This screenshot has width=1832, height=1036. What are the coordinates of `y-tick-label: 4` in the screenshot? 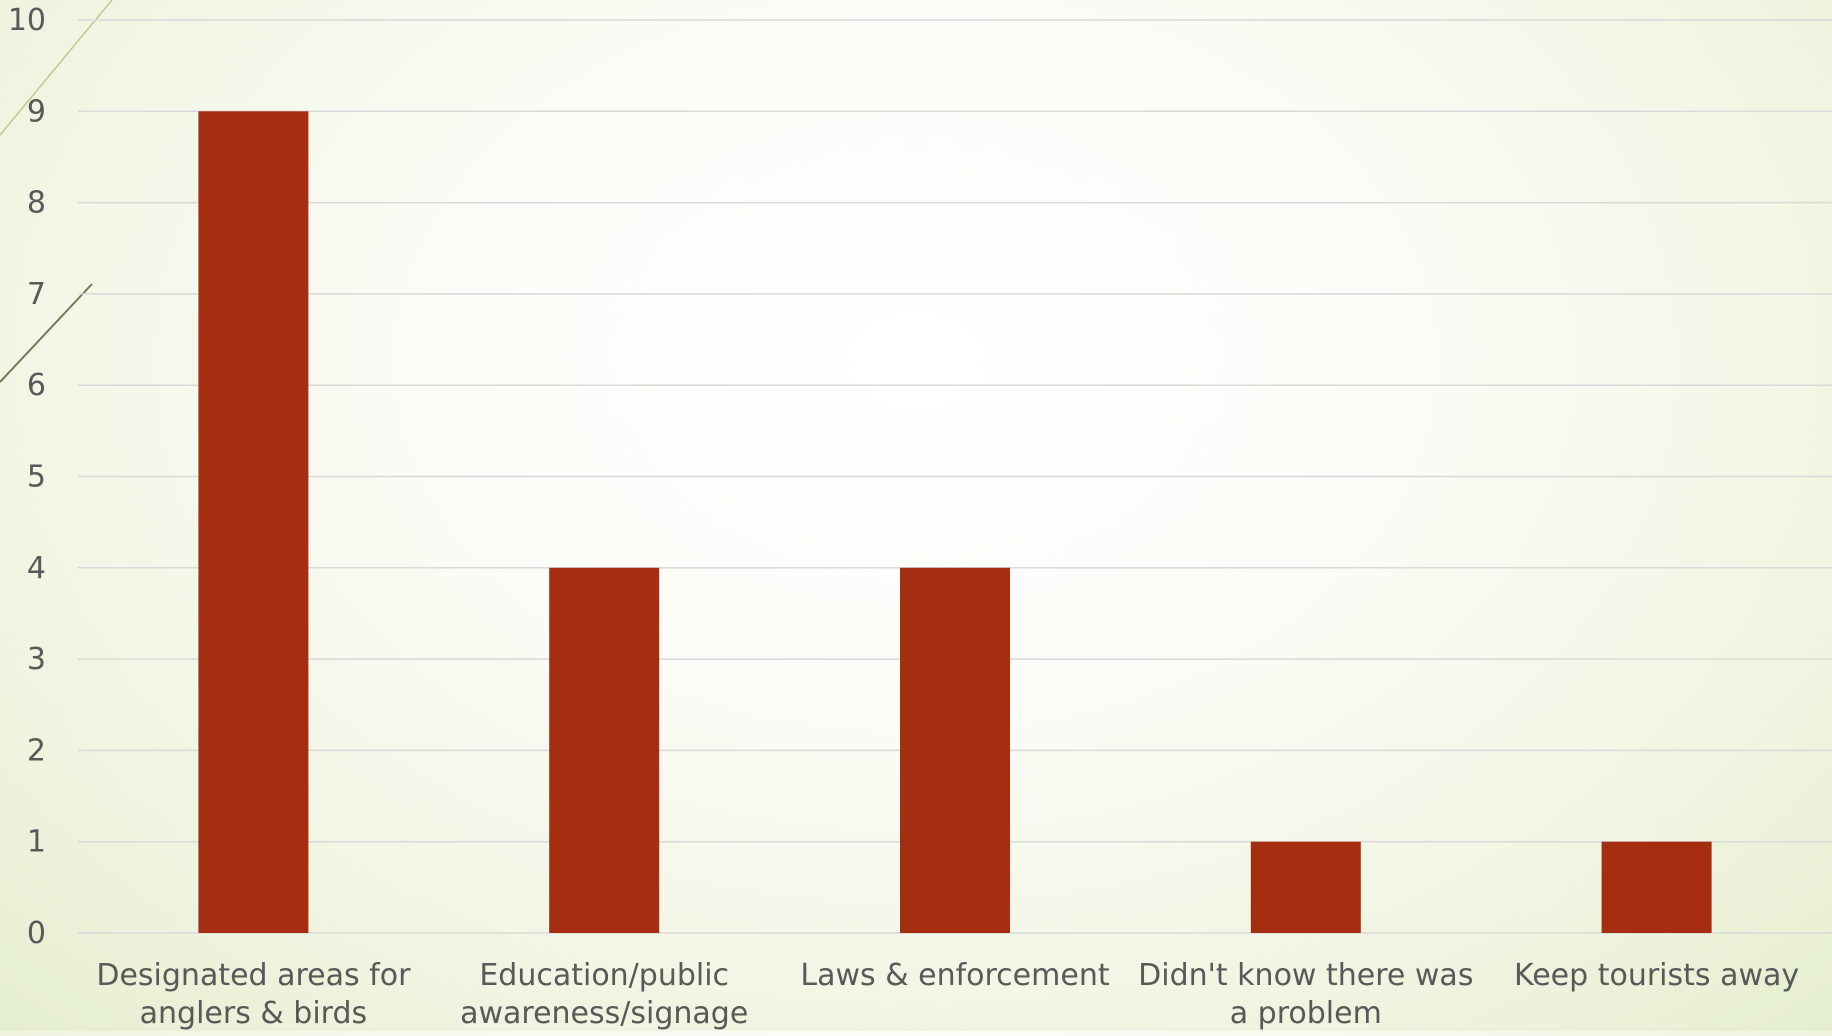 It's located at (36, 568).